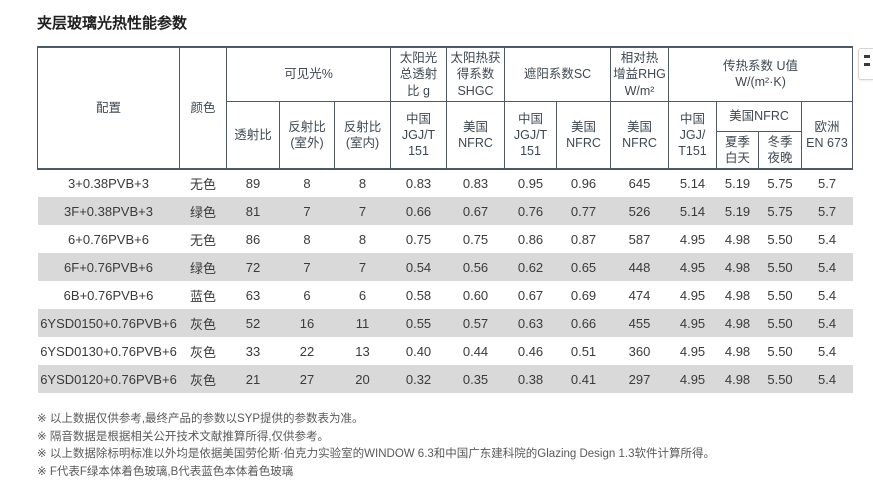 Image resolution: width=873 pixels, height=480 pixels. Describe the element at coordinates (530, 267) in the screenshot. I see `value-cell: 0.62` at that location.